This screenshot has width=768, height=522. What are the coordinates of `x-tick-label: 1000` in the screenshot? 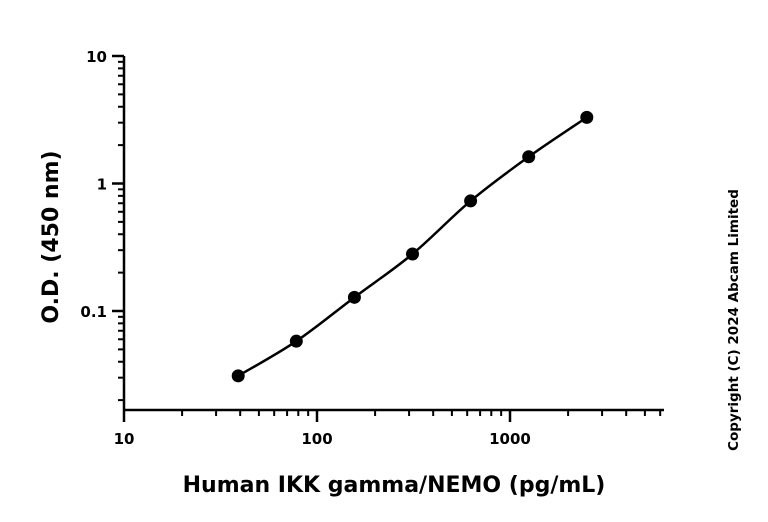 It's located at (510, 439).